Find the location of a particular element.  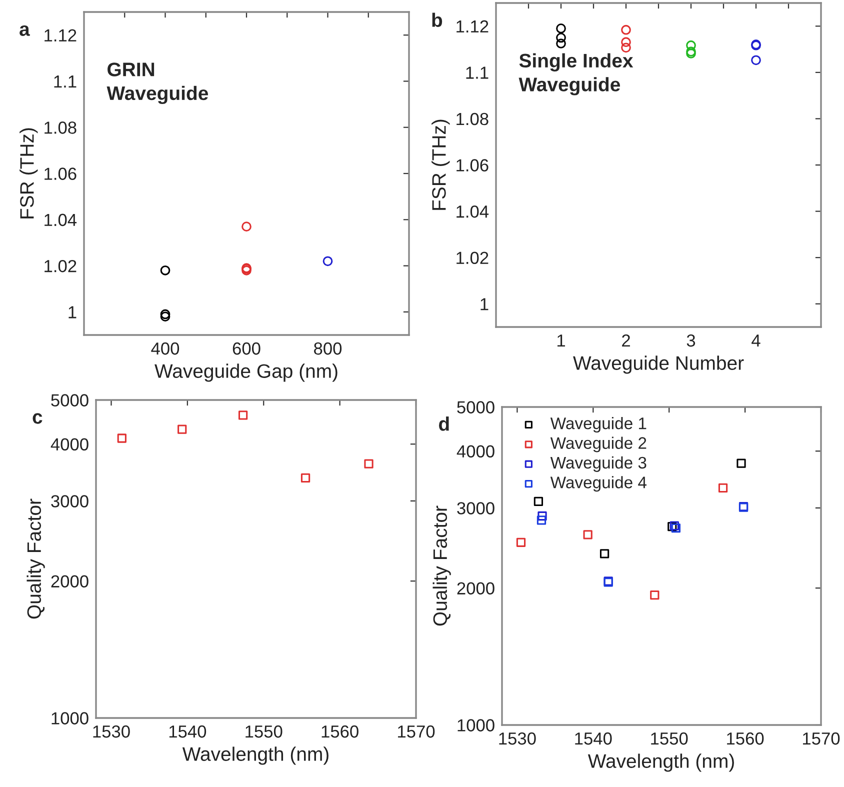

x-tick-label: 2 is located at coordinates (626, 340).